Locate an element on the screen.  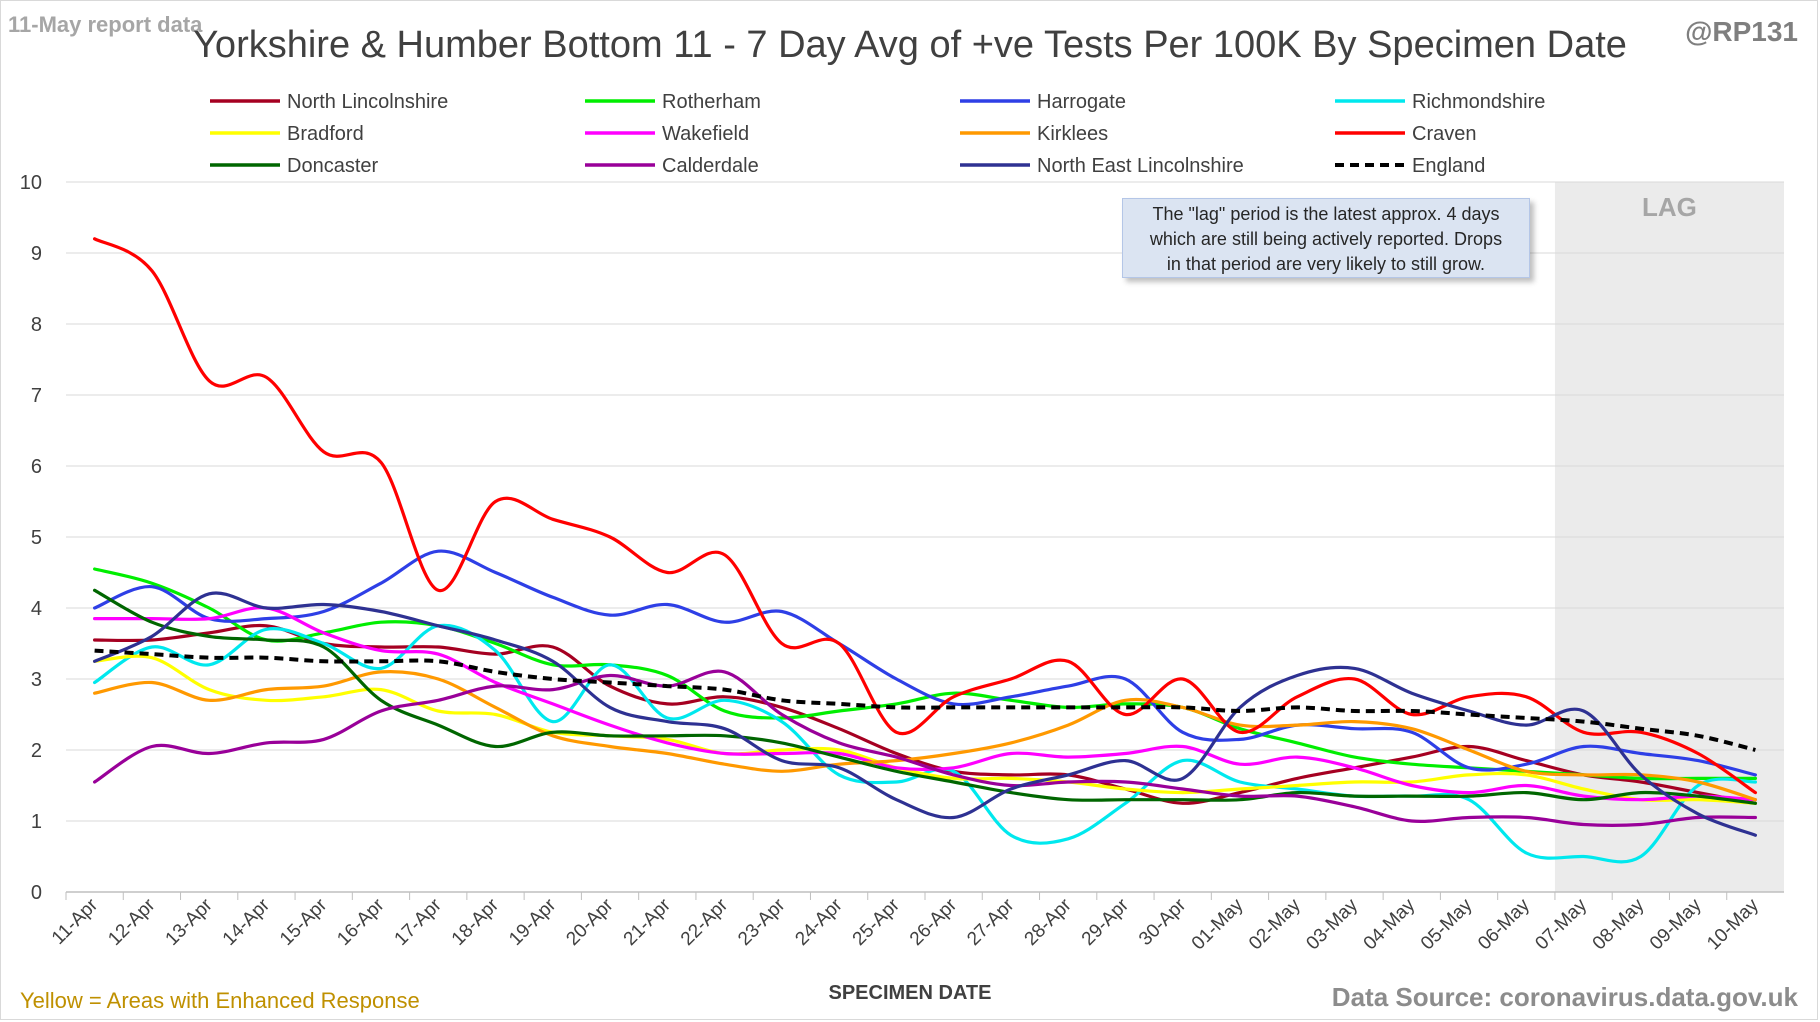
legend-label: Wakefield is located at coordinates (705, 134).